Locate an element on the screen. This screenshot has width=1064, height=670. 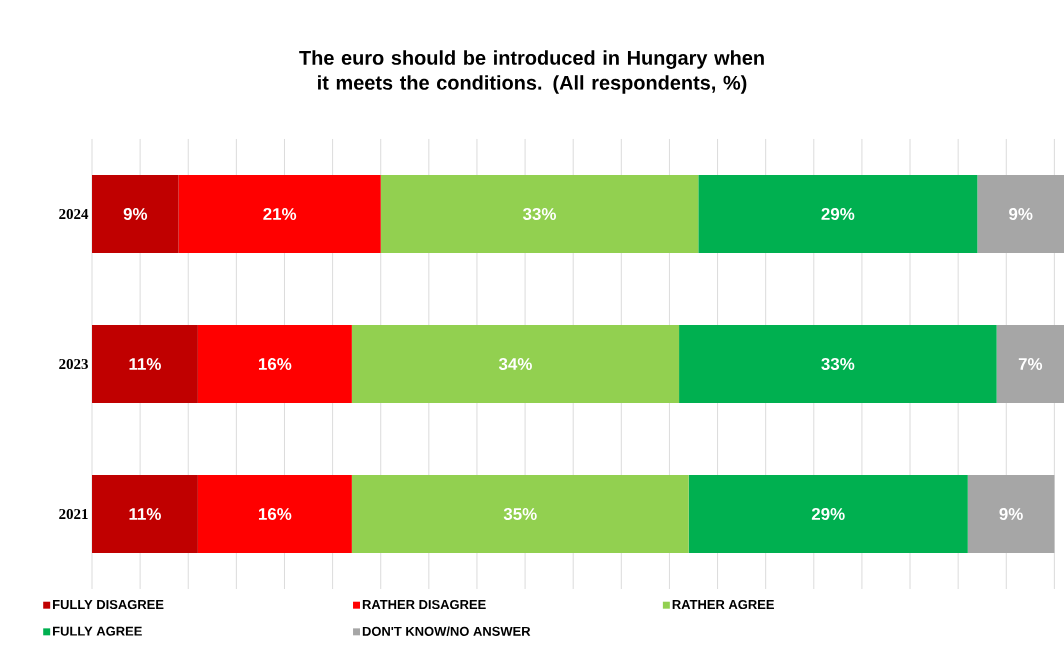
y-tick-label: 2024 is located at coordinates (74, 214).